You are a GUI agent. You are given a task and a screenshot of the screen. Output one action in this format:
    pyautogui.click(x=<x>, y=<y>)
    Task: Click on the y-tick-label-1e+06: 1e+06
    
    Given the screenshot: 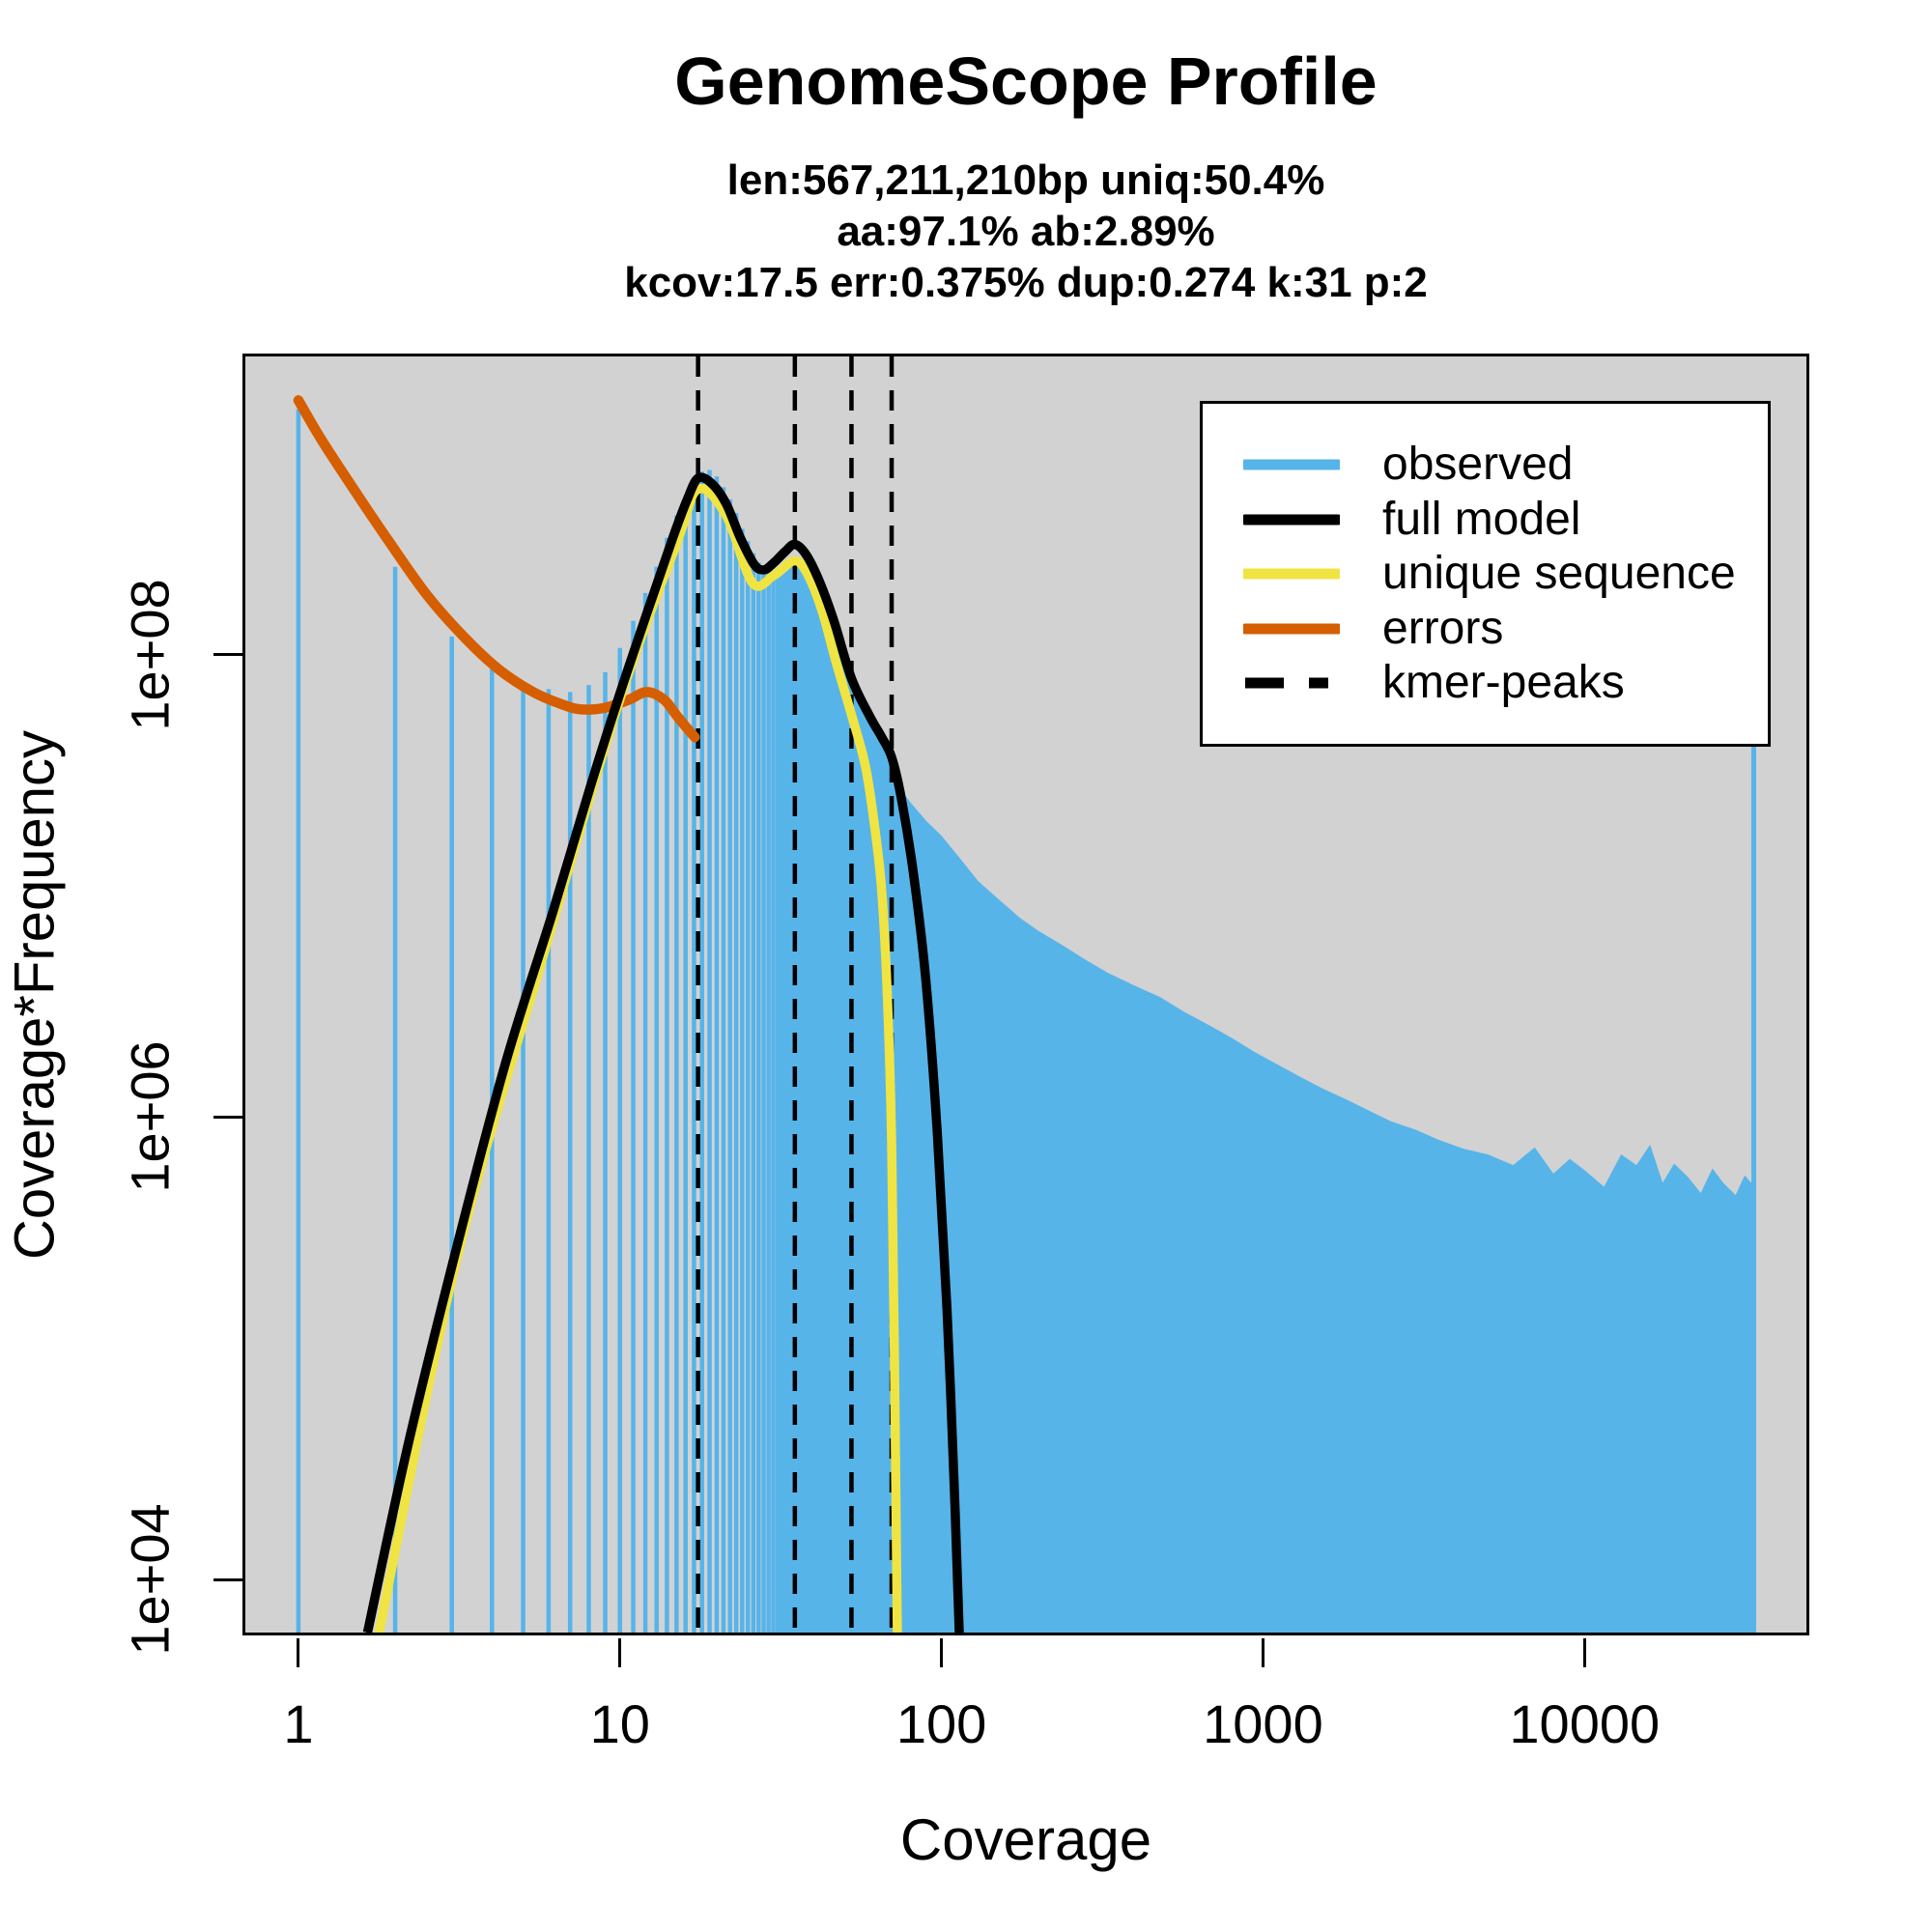 What is the action you would take?
    pyautogui.click(x=150, y=1117)
    